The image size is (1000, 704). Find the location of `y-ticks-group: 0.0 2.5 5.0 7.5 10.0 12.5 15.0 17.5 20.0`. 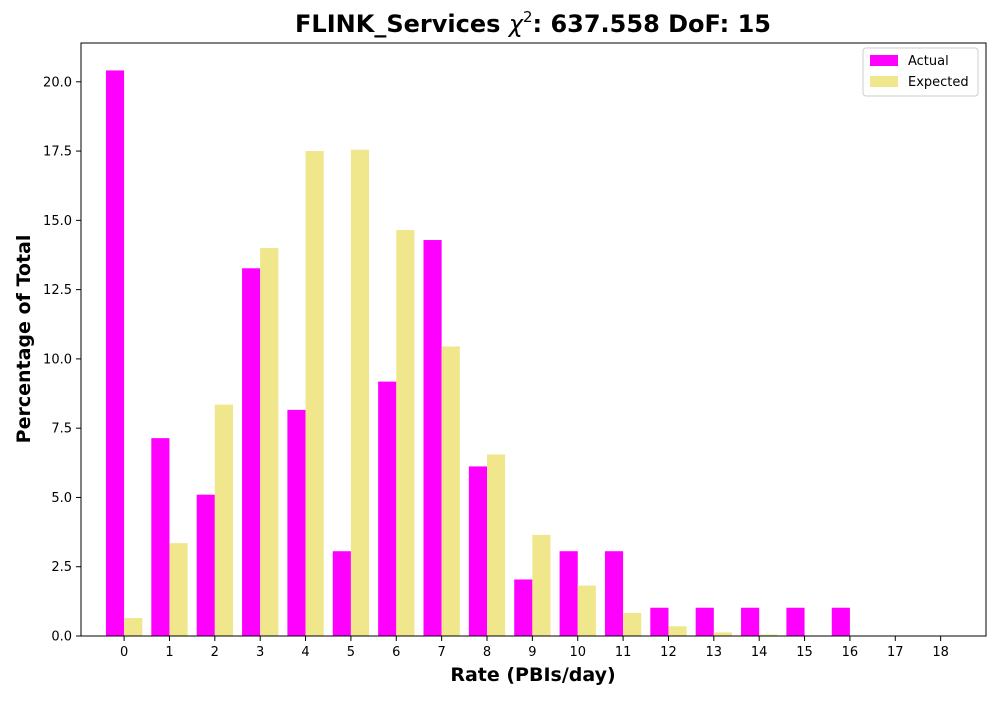

y-ticks-group: 0.0 2.5 5.0 7.5 10.0 12.5 15.0 17.5 20.0 is located at coordinates (62, 359).